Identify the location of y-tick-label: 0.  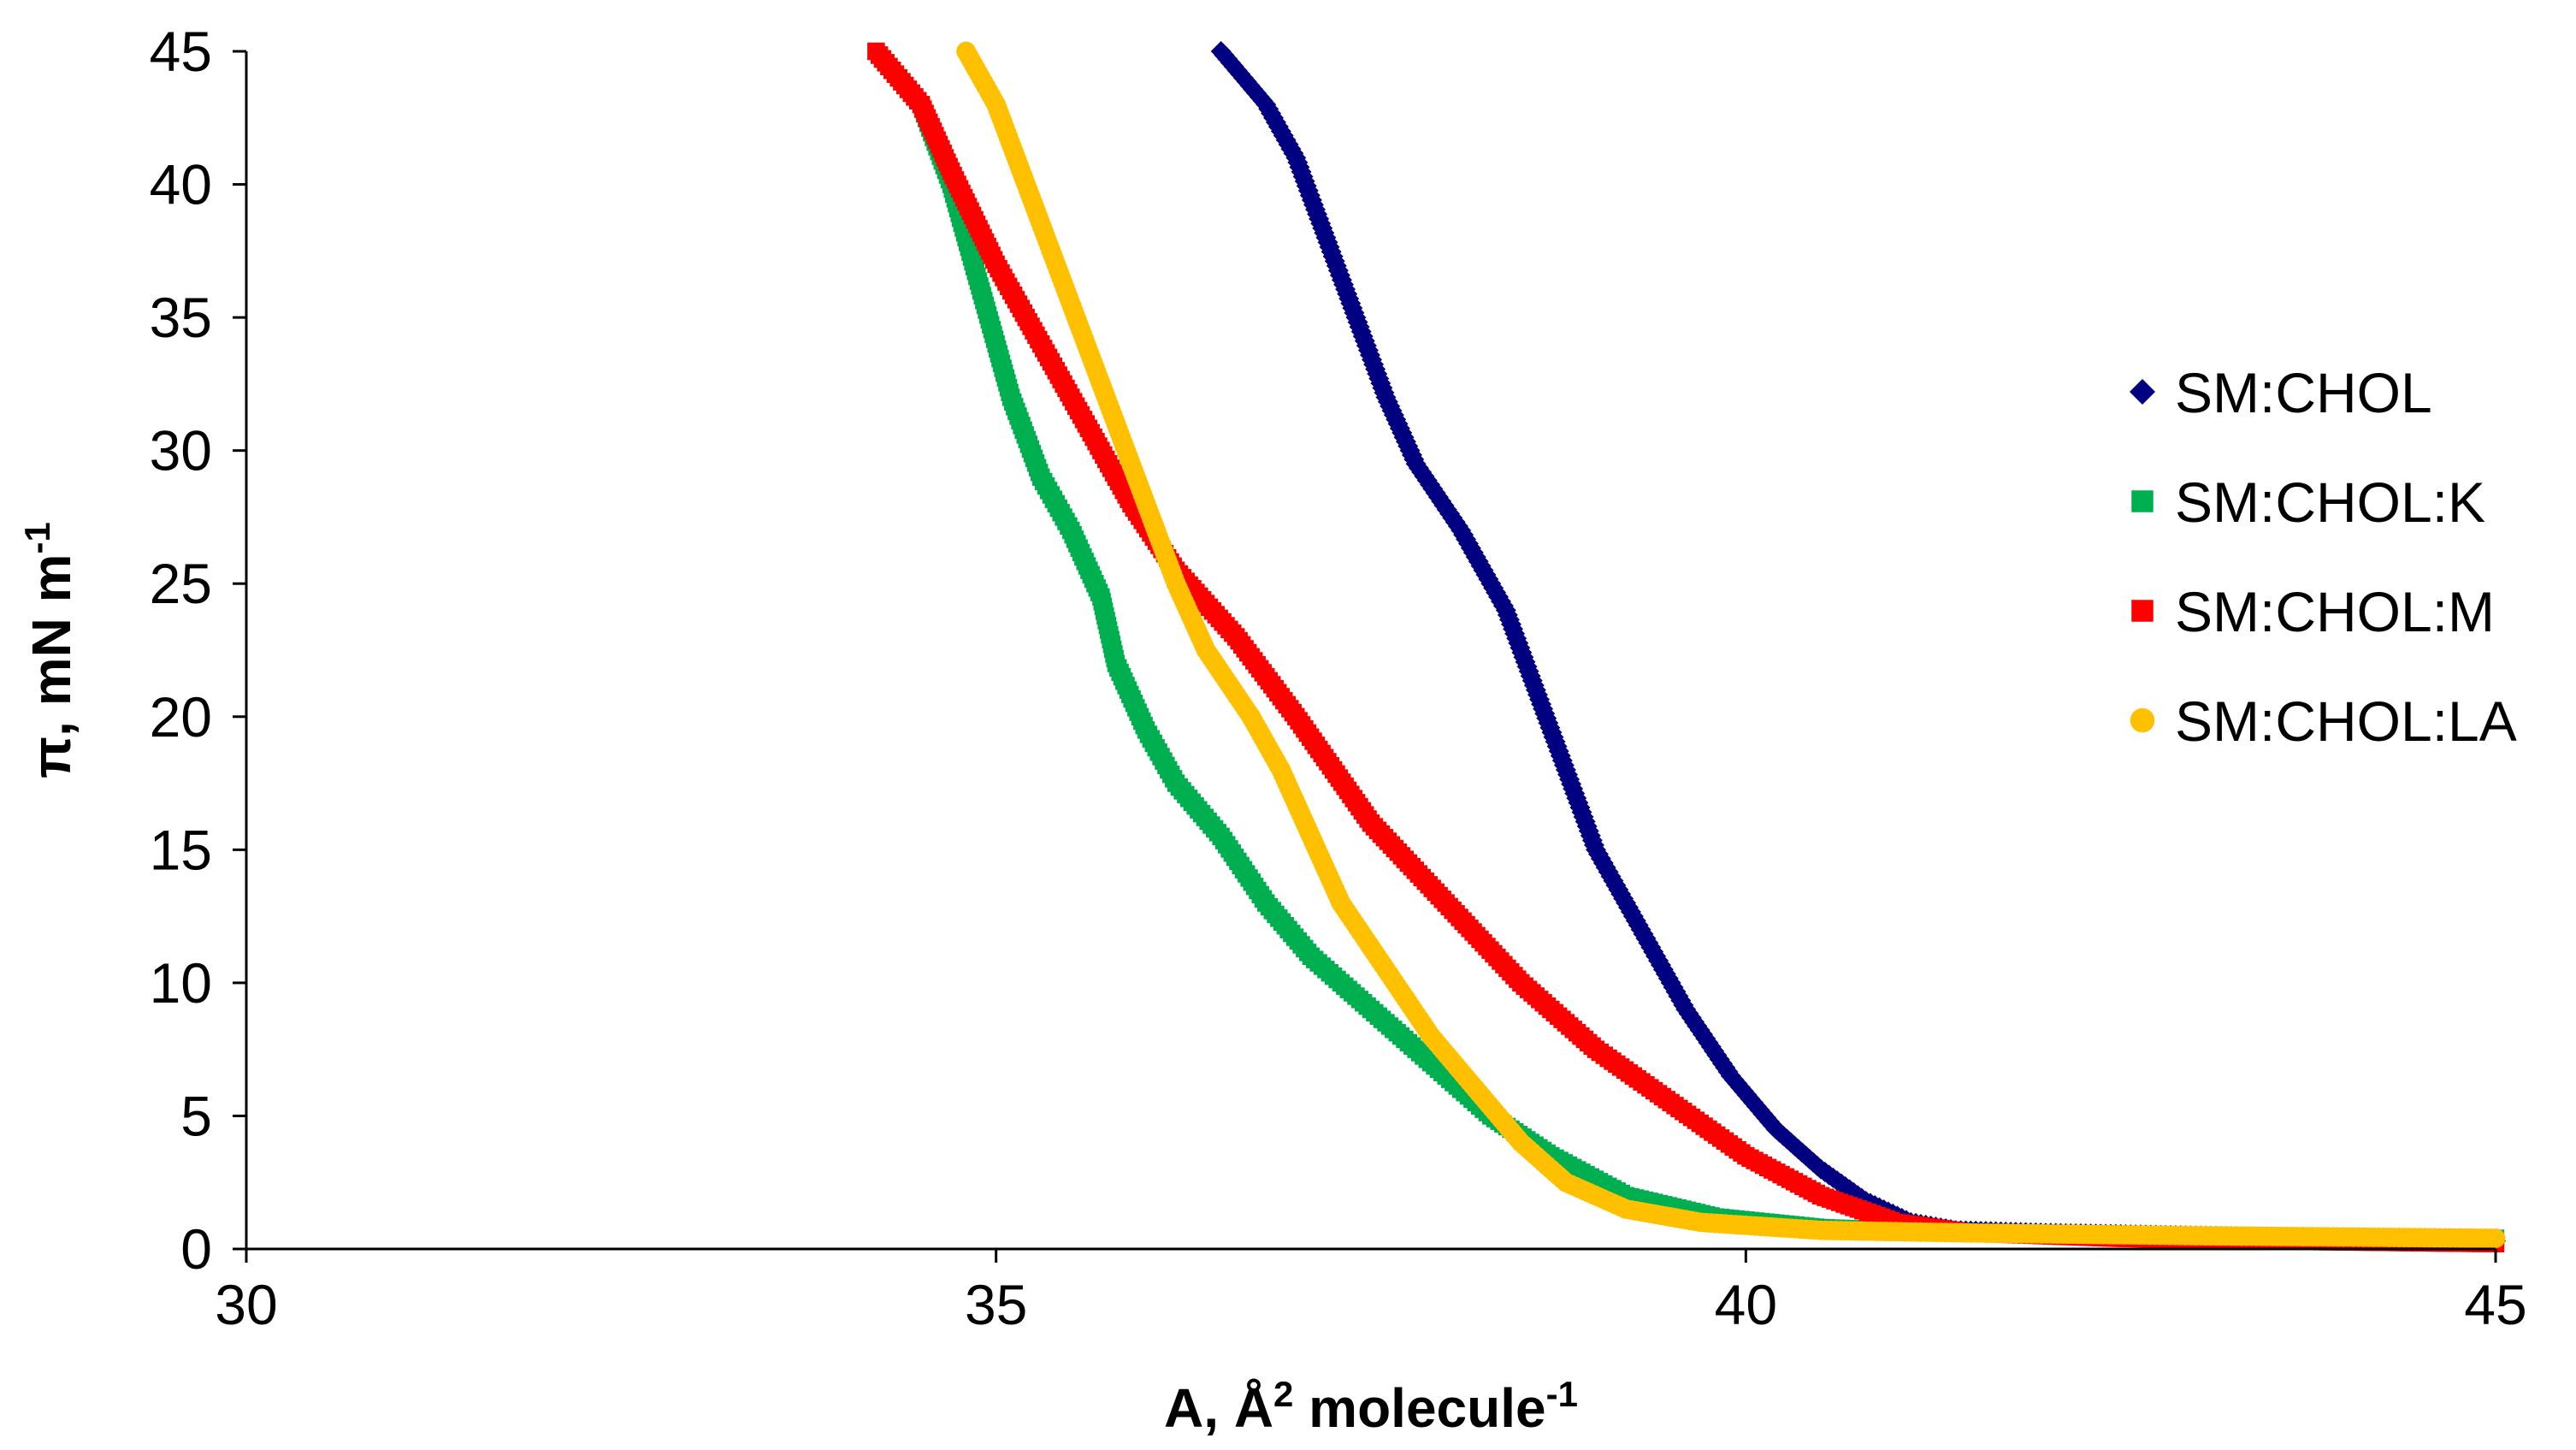
(196, 1249).